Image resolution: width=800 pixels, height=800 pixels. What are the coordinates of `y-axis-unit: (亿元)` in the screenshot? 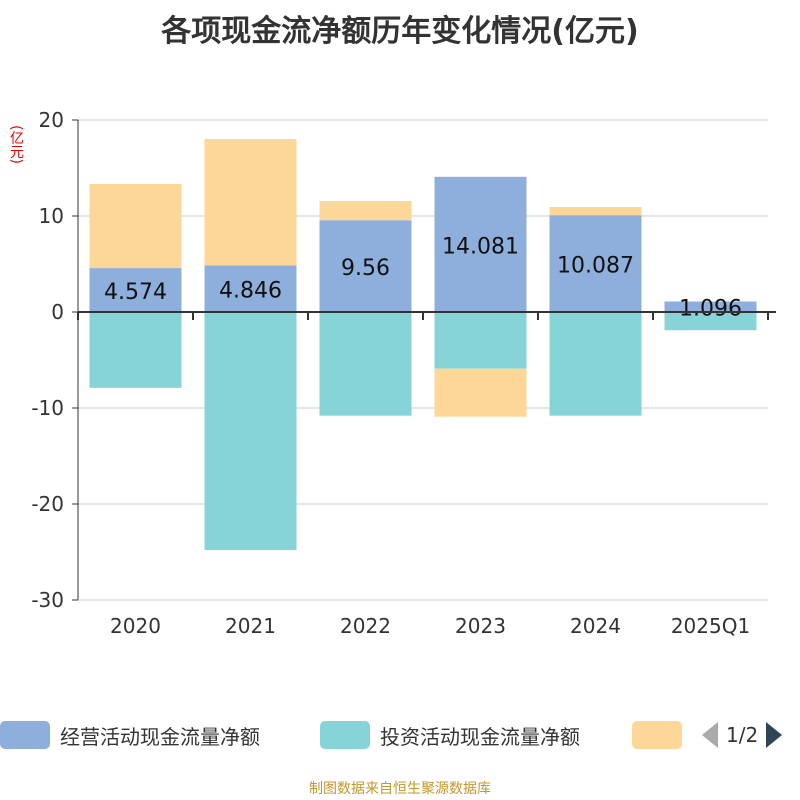 It's located at (16, 144).